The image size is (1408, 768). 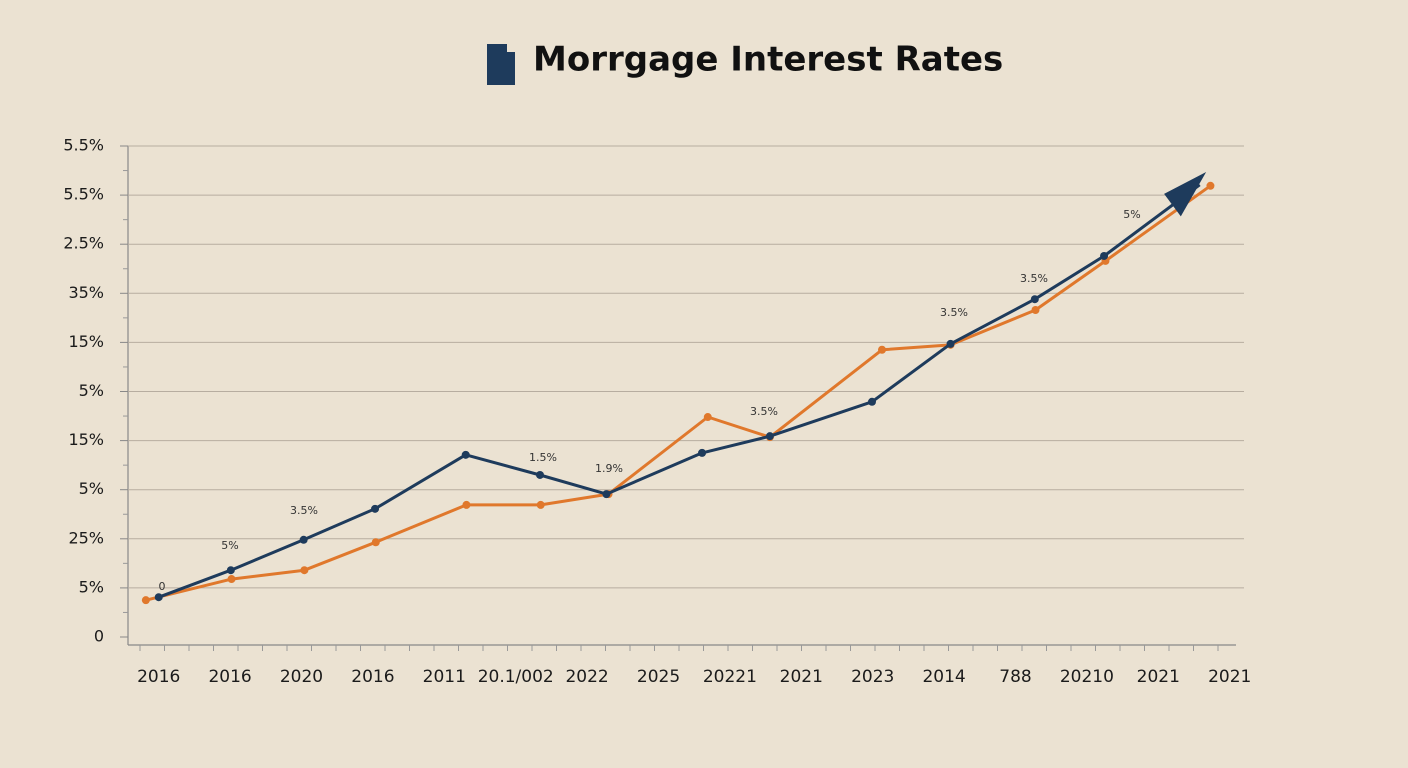 I want to click on x-tick-label: 788, so click(x=1015, y=677).